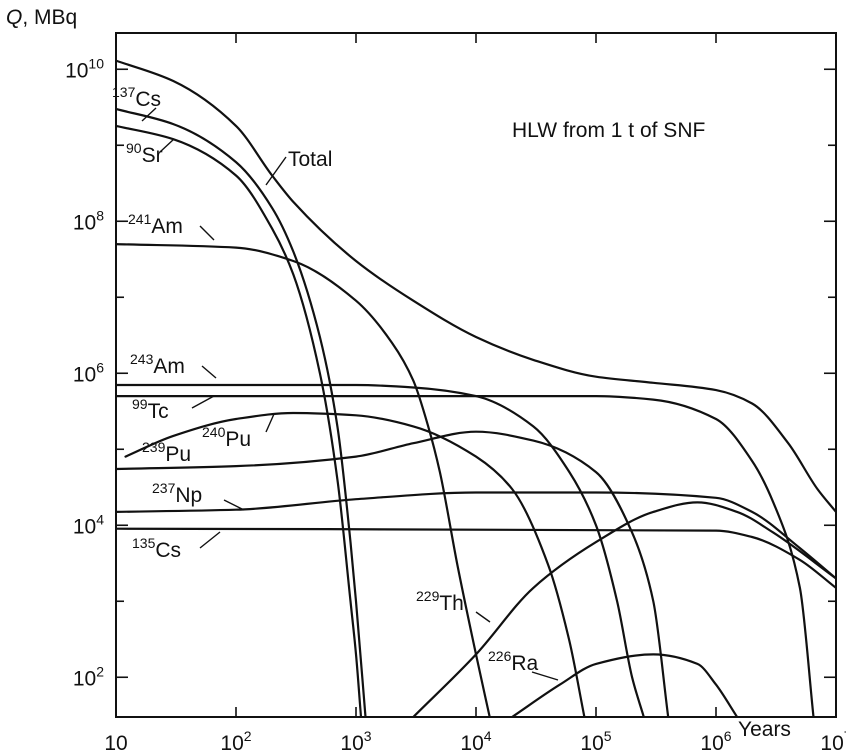 This screenshot has height=754, width=846. I want to click on x-tick-label: 10⁷, so click(833, 741).